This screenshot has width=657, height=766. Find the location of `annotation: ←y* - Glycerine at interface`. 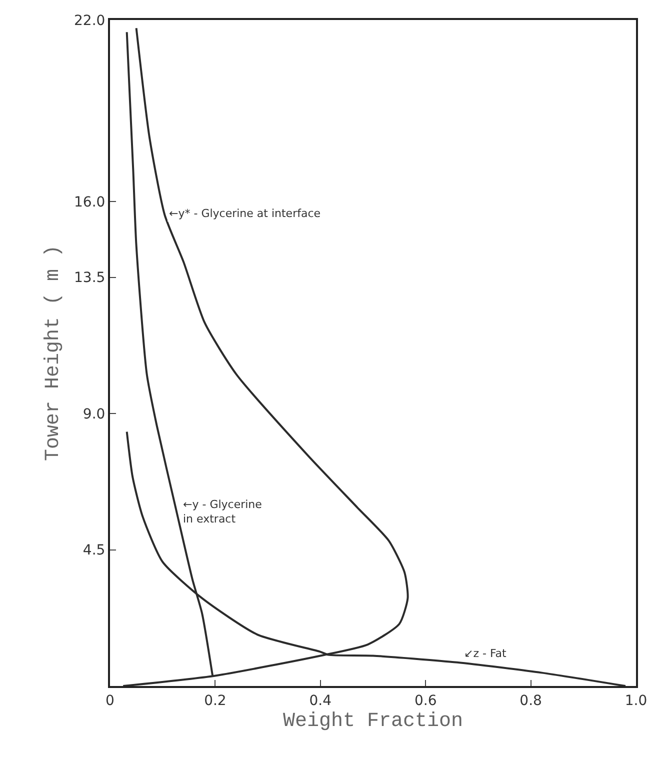

annotation: ←y* - Glycerine at interface is located at coordinates (245, 213).